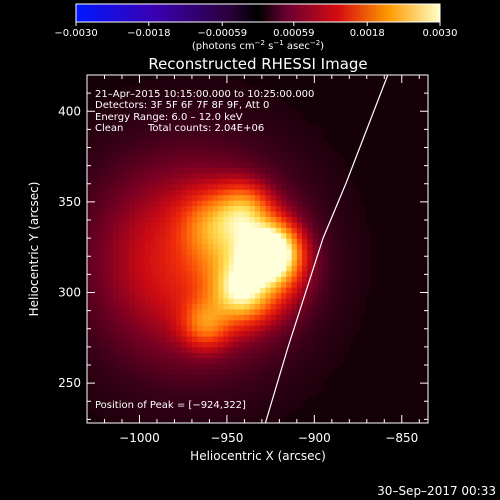 The height and width of the screenshot is (500, 500). What do you see at coordinates (293, 33) in the screenshot?
I see `colorbar-tick-label: 0.00059` at bounding box center [293, 33].